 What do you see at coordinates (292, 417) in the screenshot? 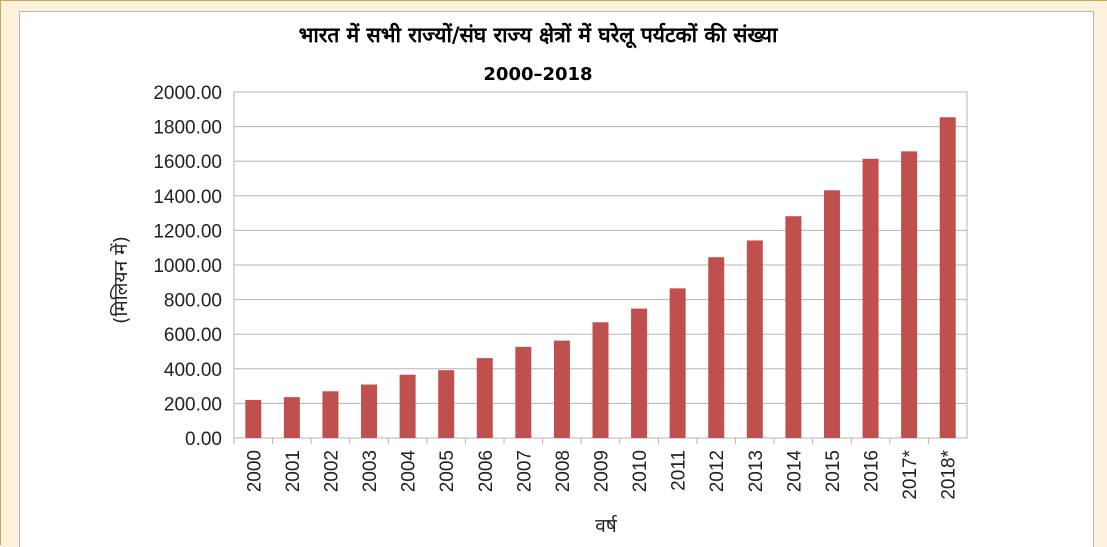
I see `bar-2001` at bounding box center [292, 417].